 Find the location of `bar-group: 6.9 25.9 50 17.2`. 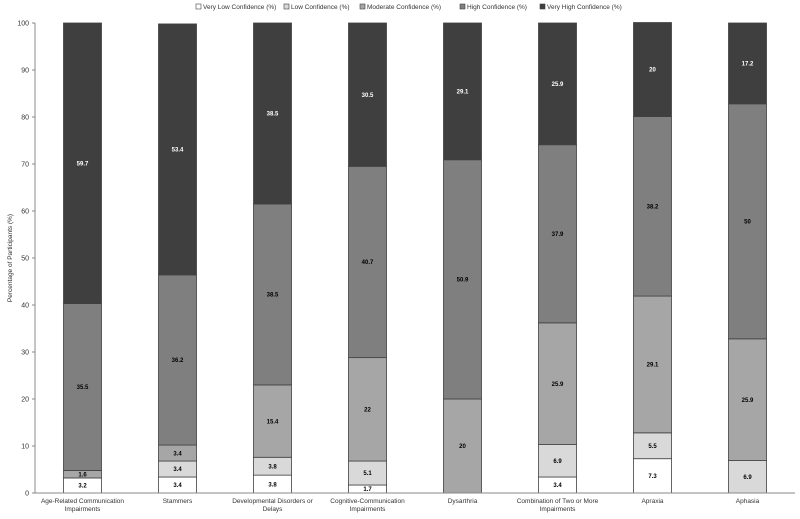

bar-group: 6.9 25.9 50 17.2 is located at coordinates (747, 258).